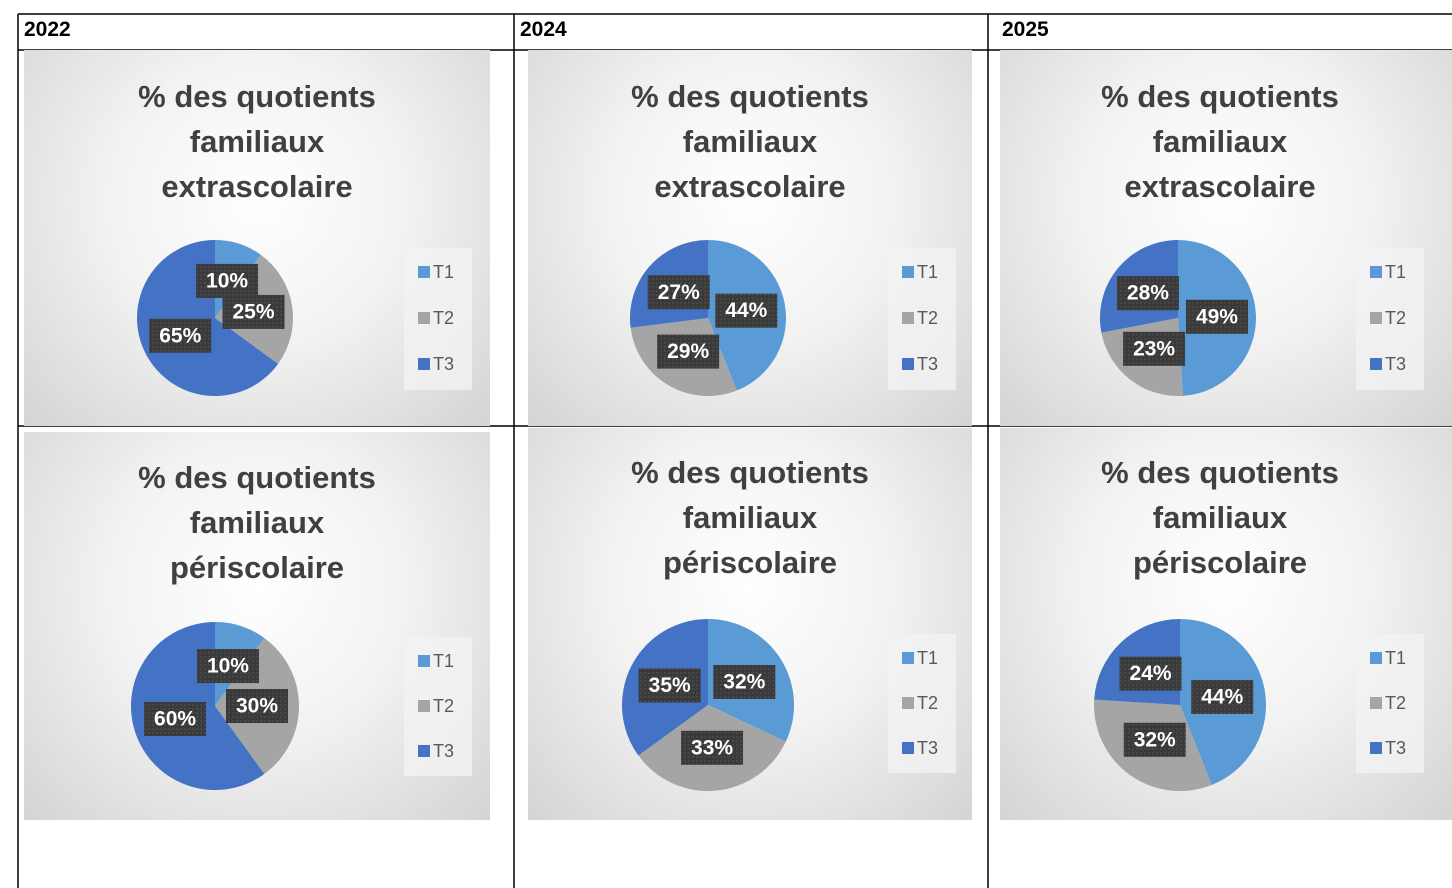 This screenshot has width=1452, height=888. What do you see at coordinates (47, 29) in the screenshot?
I see `column-header: 2022` at bounding box center [47, 29].